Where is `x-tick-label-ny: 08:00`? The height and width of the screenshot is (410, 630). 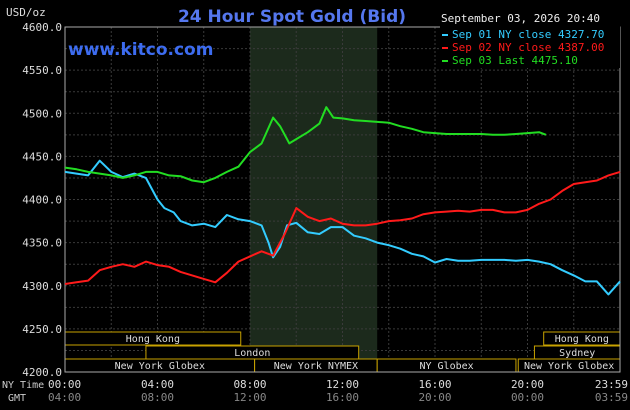 x-tick-label-ny: 08:00 is located at coordinates (249, 384).